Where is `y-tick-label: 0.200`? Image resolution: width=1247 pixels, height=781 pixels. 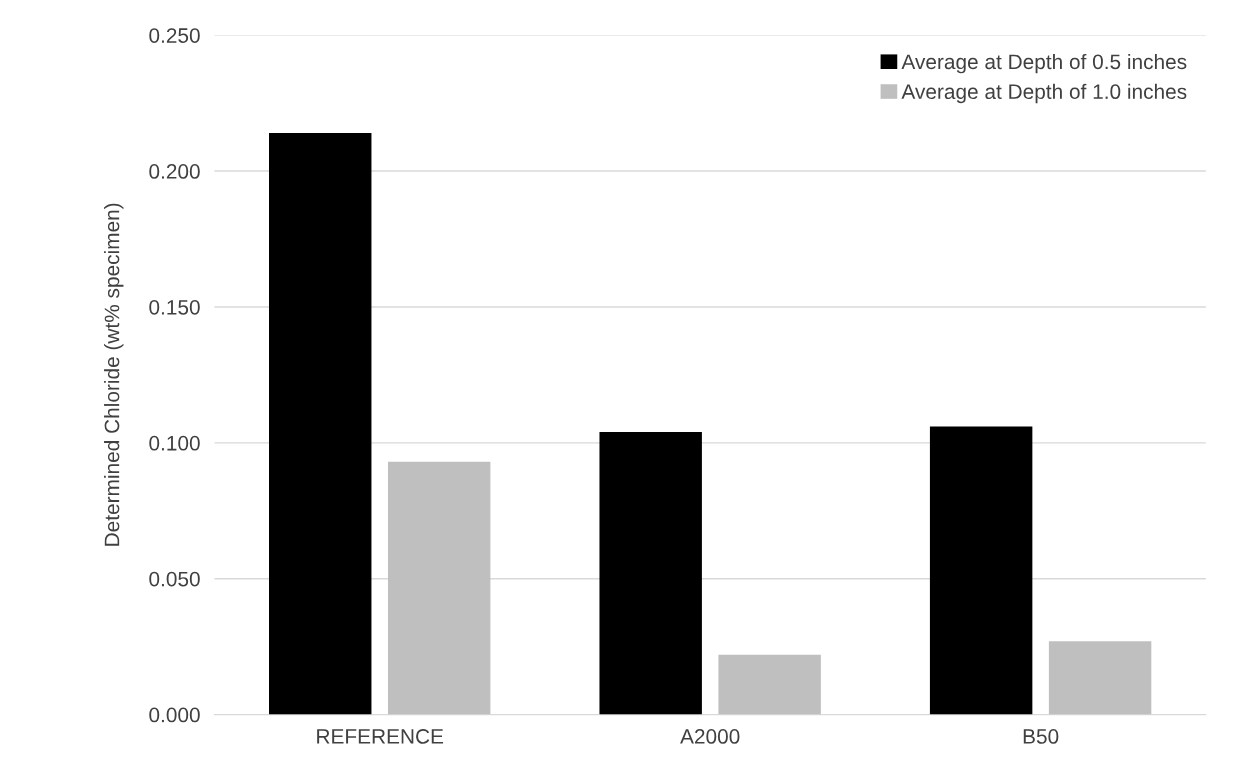 y-tick-label: 0.200 is located at coordinates (174, 171).